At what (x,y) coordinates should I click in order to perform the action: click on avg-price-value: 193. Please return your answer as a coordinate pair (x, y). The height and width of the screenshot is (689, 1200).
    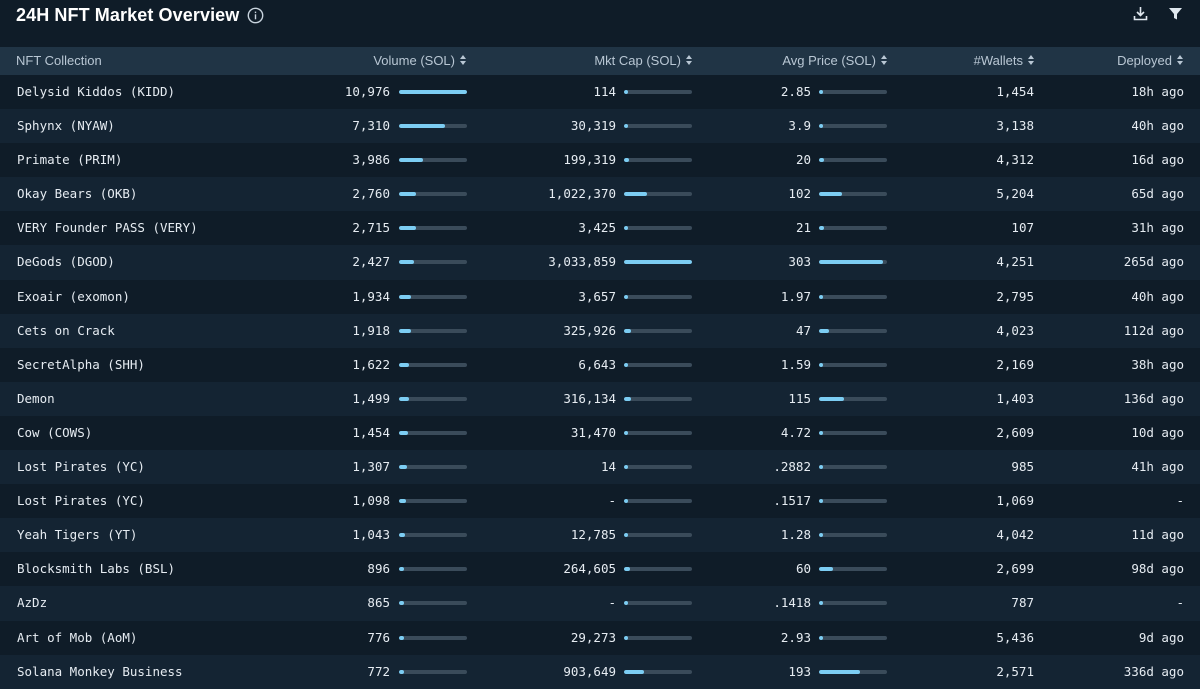
    Looking at the image, I should click on (799, 671).